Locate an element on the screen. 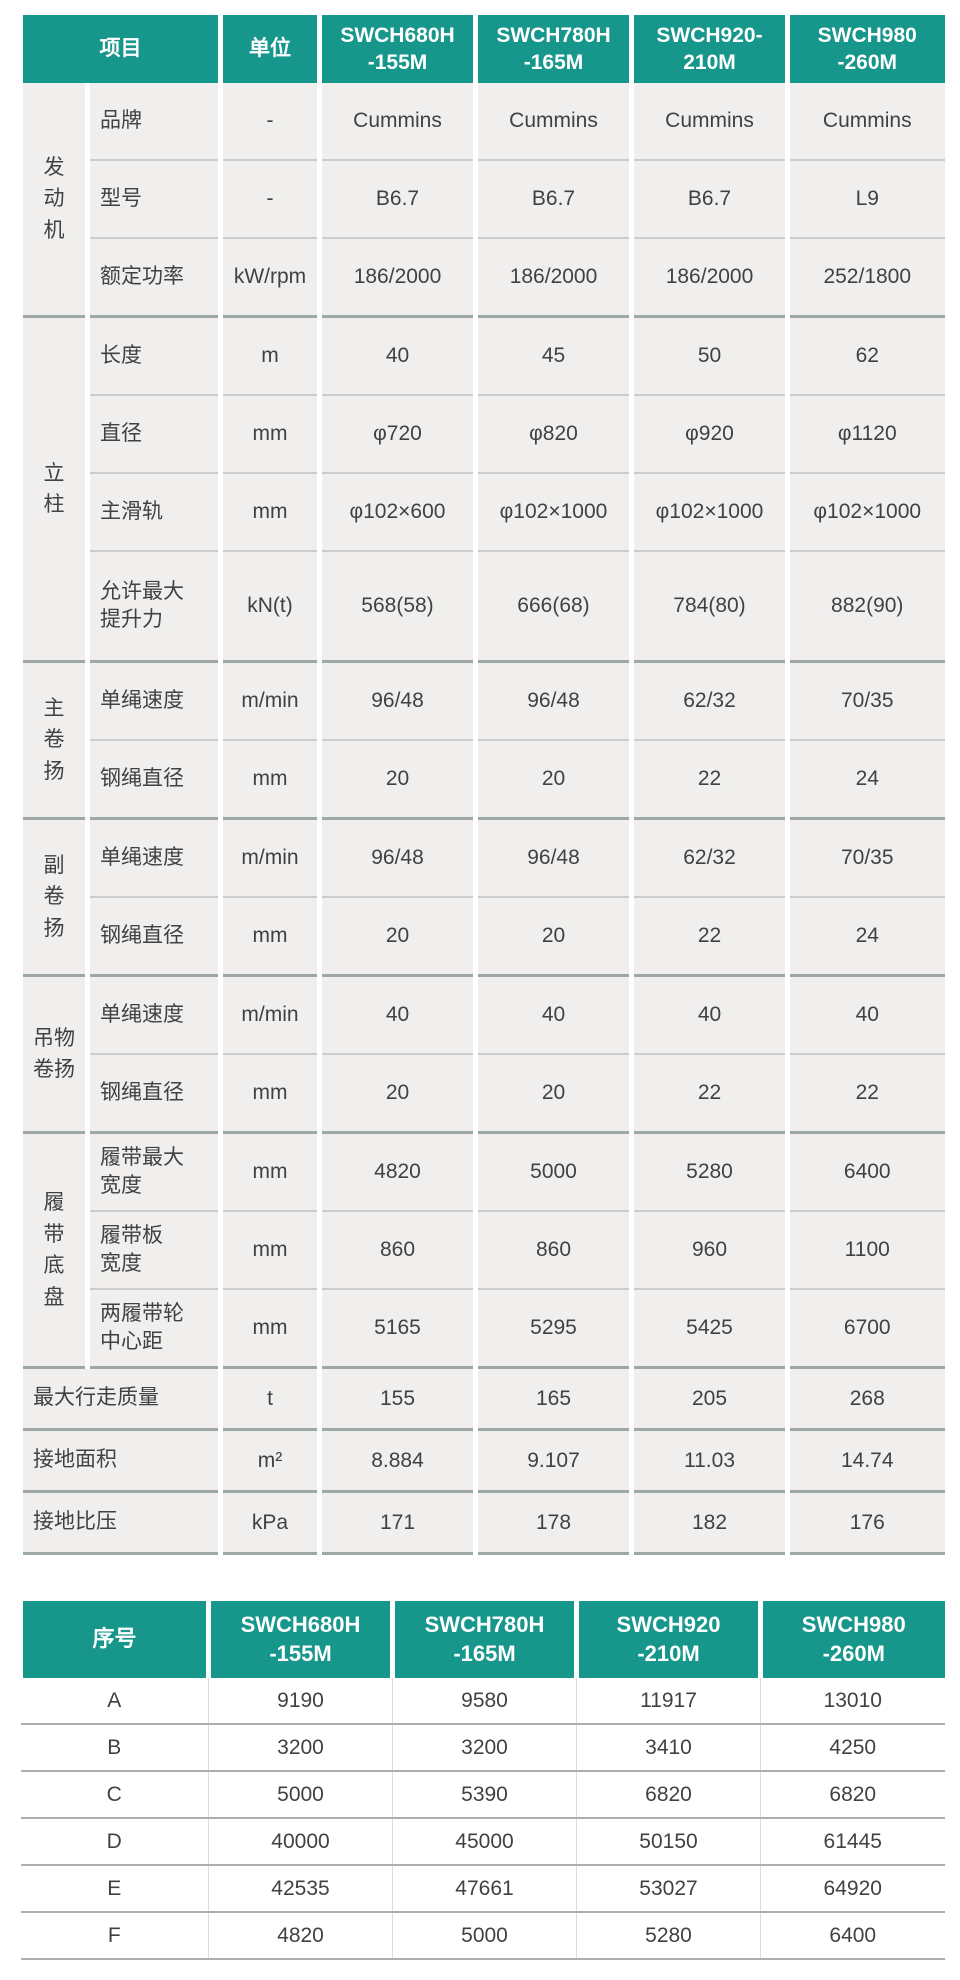  spec-value: 24 is located at coordinates (865, 780).